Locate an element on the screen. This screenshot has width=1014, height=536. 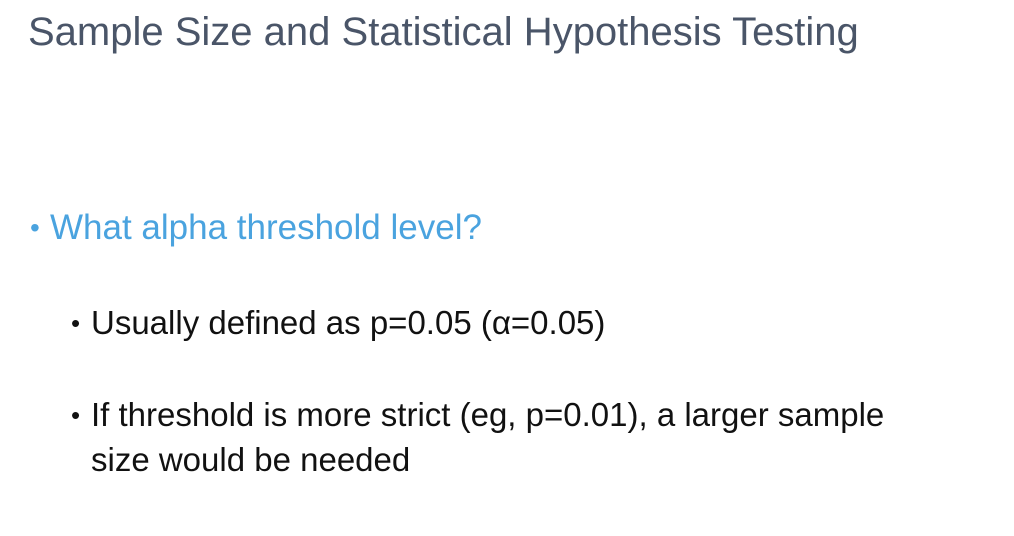
bullet-level2-alpha-definition: • Usually defined as p=0.05 (α=0.05) is located at coordinates (338, 323).